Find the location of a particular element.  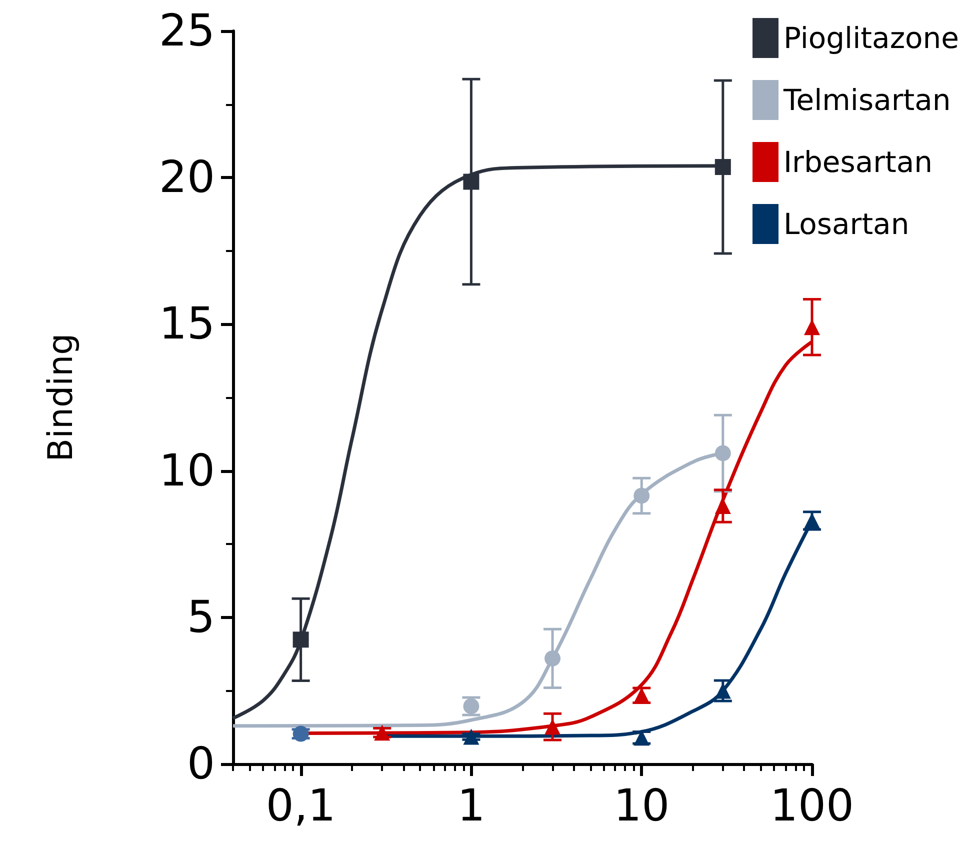

legend-label: Telmisartan is located at coordinates (866, 100).